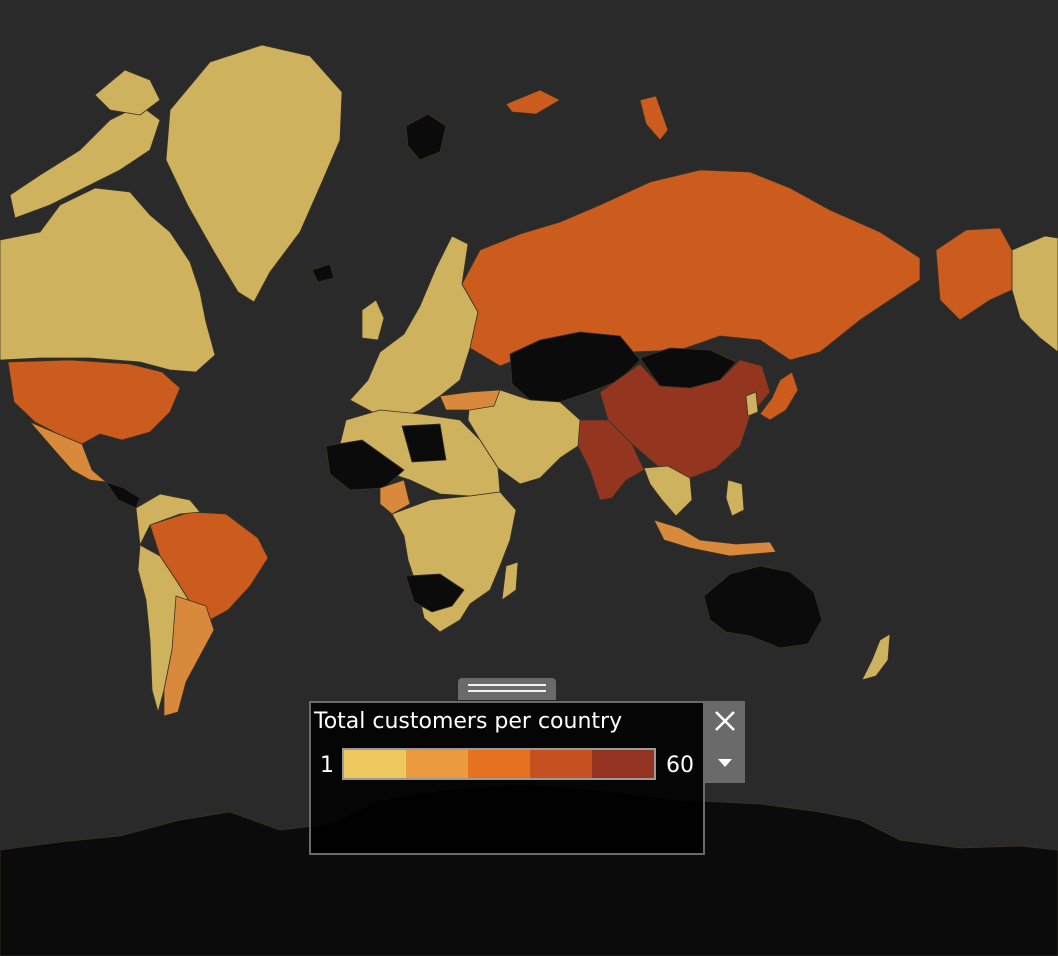  What do you see at coordinates (507, 689) in the screenshot?
I see `legend-drag-handle` at bounding box center [507, 689].